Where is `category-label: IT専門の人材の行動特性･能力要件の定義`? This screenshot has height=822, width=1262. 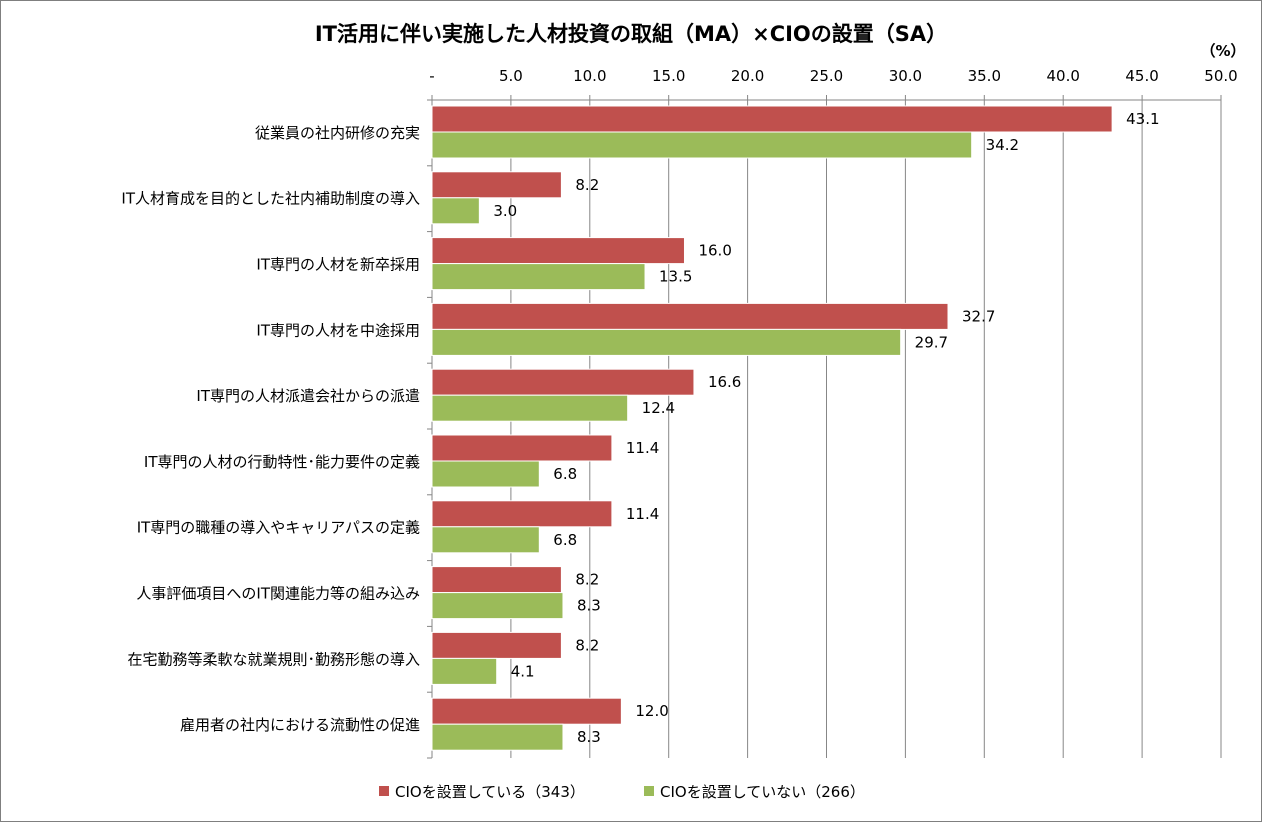
category-label: IT専門の人材の行動特性･能力要件の定義 is located at coordinates (282, 462).